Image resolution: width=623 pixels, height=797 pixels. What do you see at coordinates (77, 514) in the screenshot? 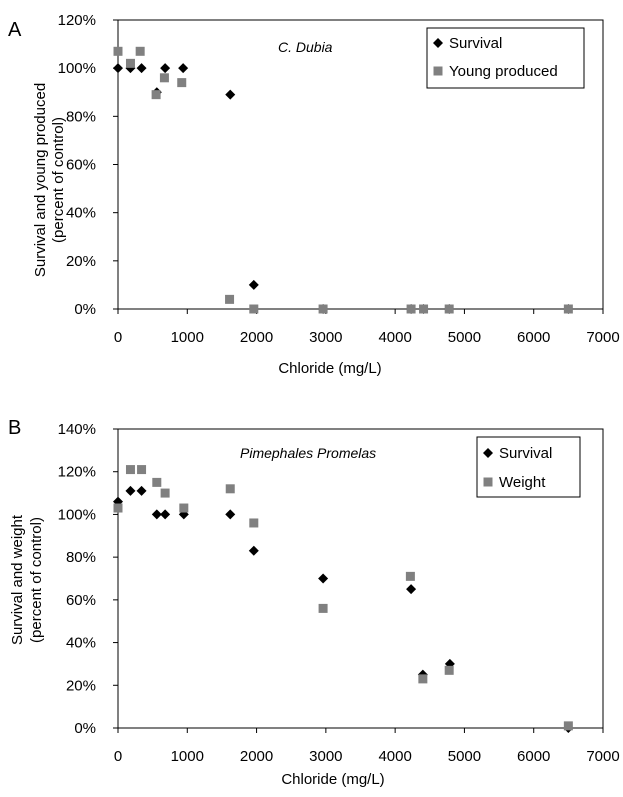
I see `y-tick-label-b: 100%` at bounding box center [77, 514].